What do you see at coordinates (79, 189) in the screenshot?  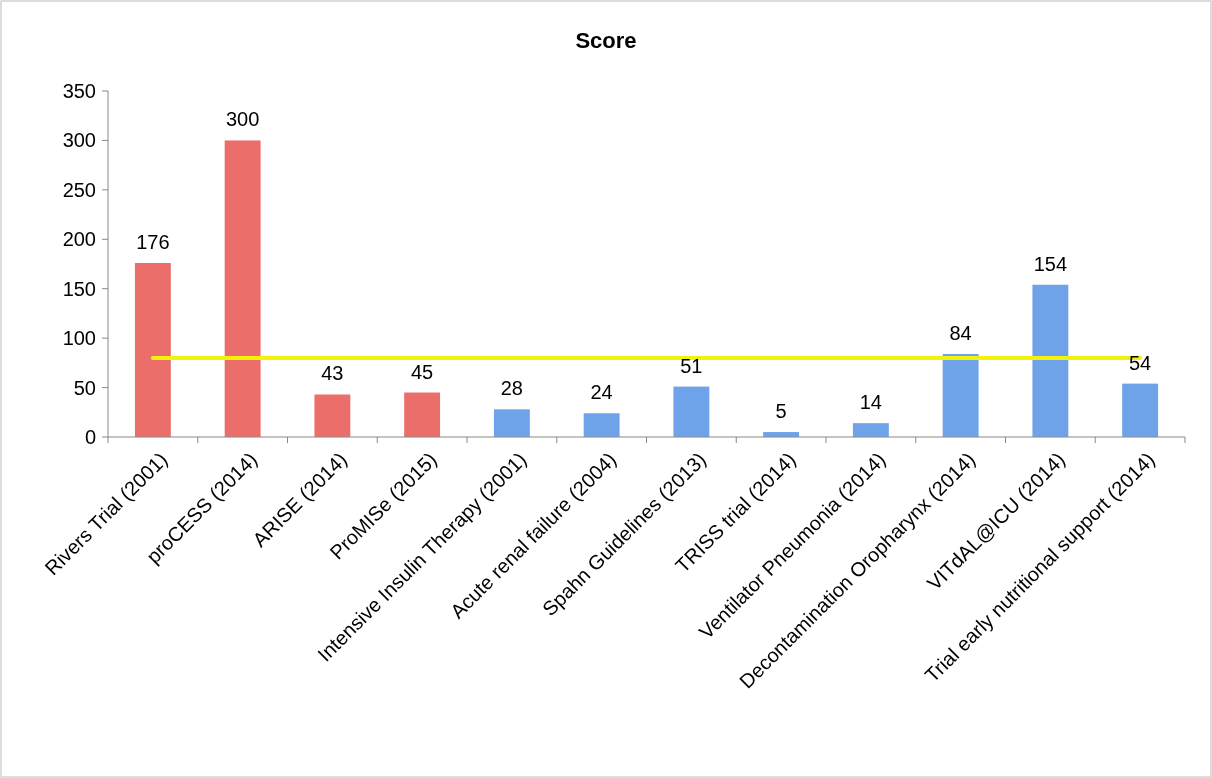 I see `y-tick-label: 250` at bounding box center [79, 189].